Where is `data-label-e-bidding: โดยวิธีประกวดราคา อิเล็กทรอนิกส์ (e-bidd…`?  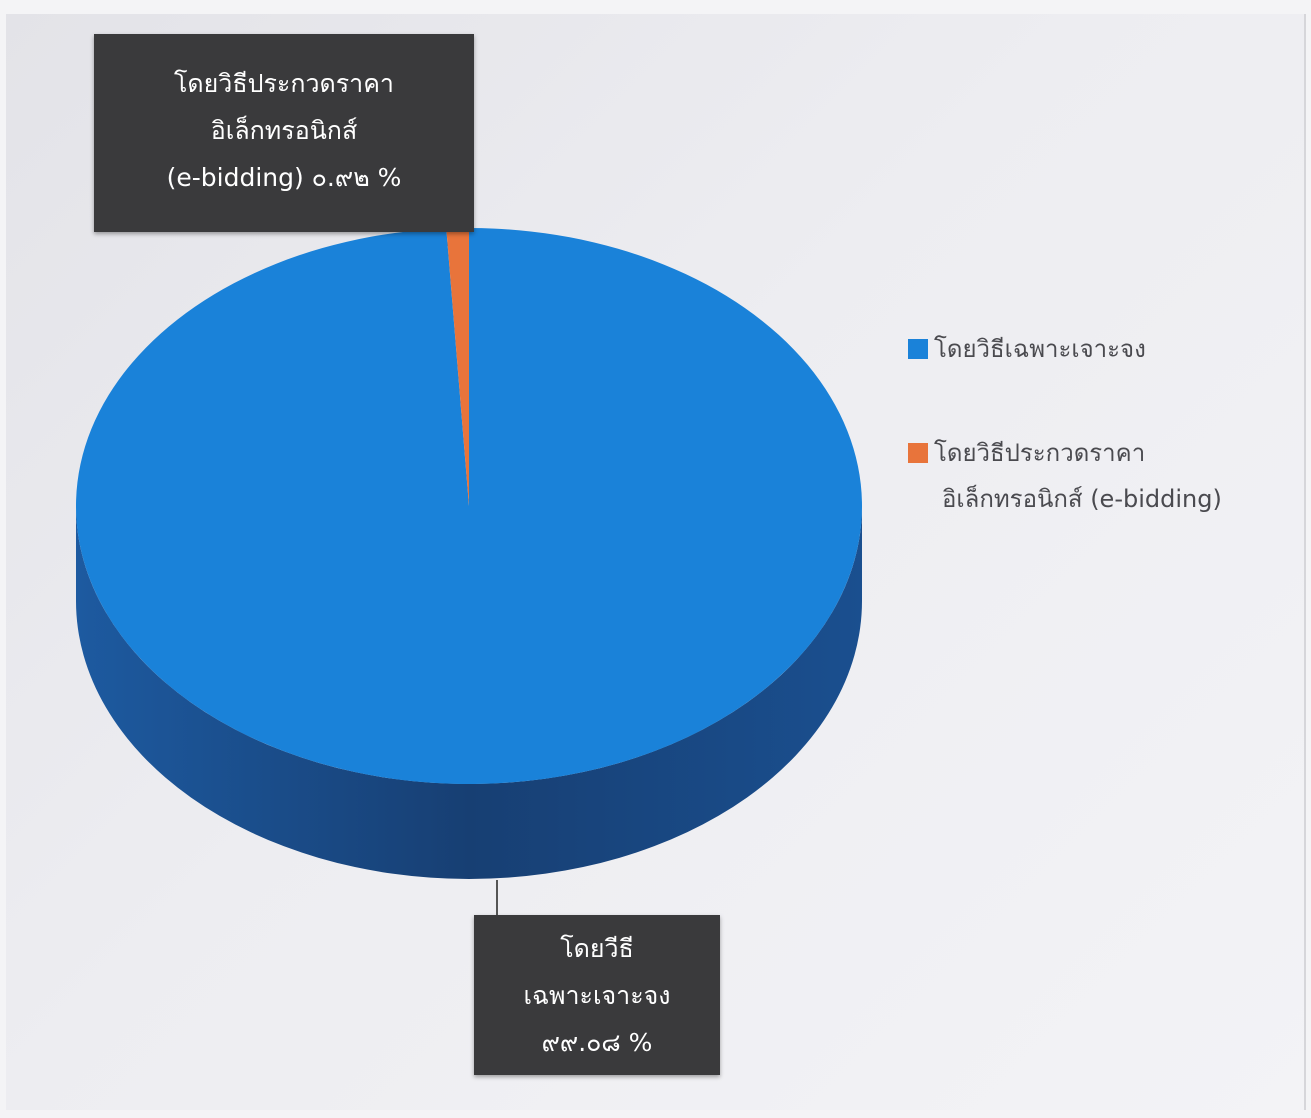 data-label-e-bidding: โดยวิธีประกวดราคา อิเล็กทรอนิกส์ (e-bidd… is located at coordinates (284, 133).